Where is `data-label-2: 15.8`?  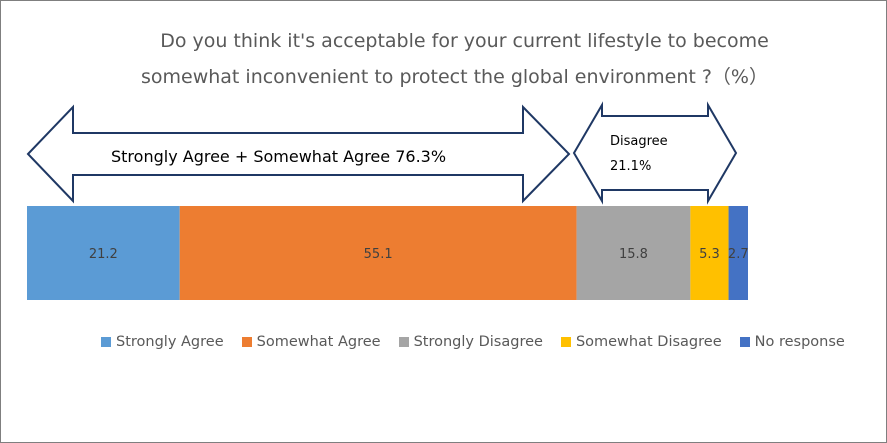
data-label-2: 15.8 is located at coordinates (633, 254).